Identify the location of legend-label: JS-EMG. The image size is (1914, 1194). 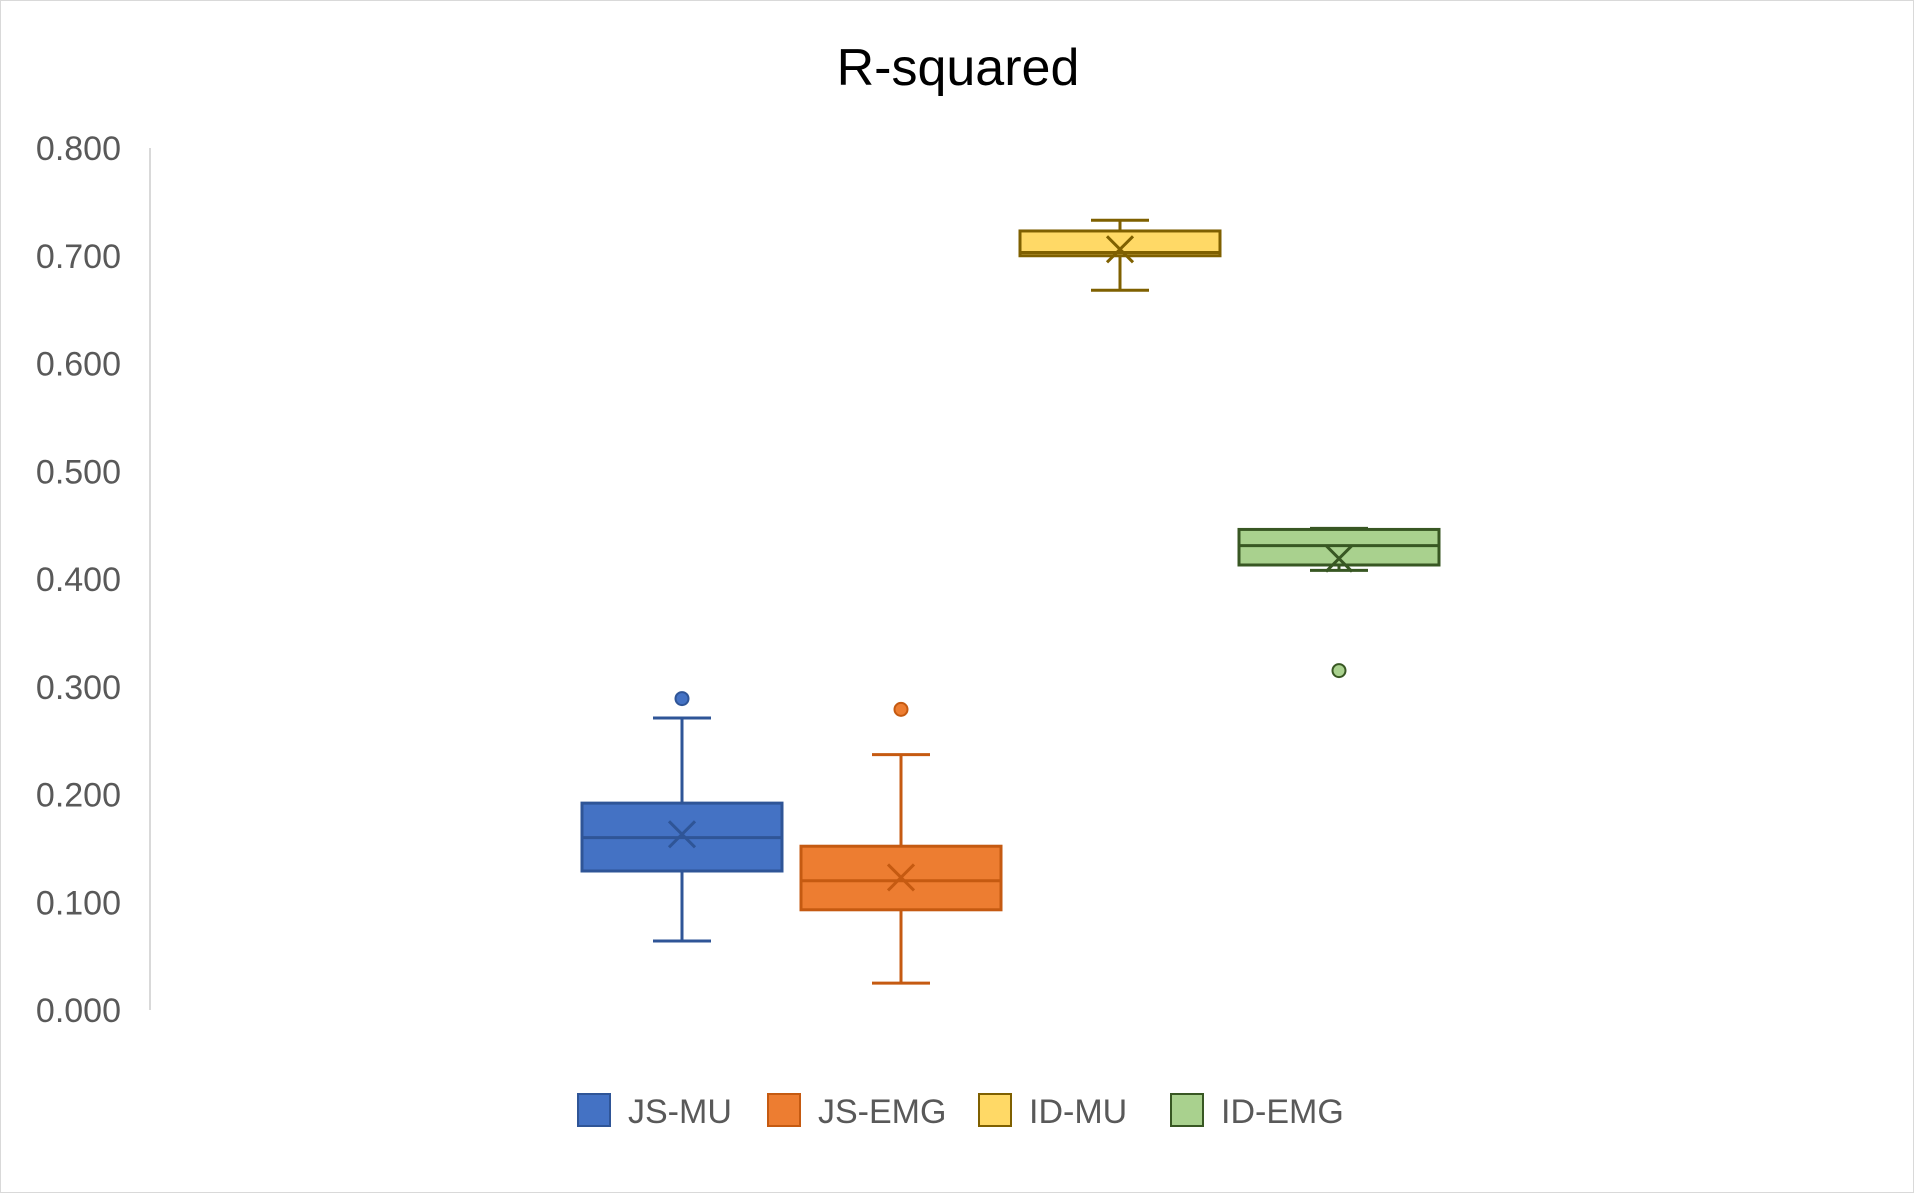
(882, 1112).